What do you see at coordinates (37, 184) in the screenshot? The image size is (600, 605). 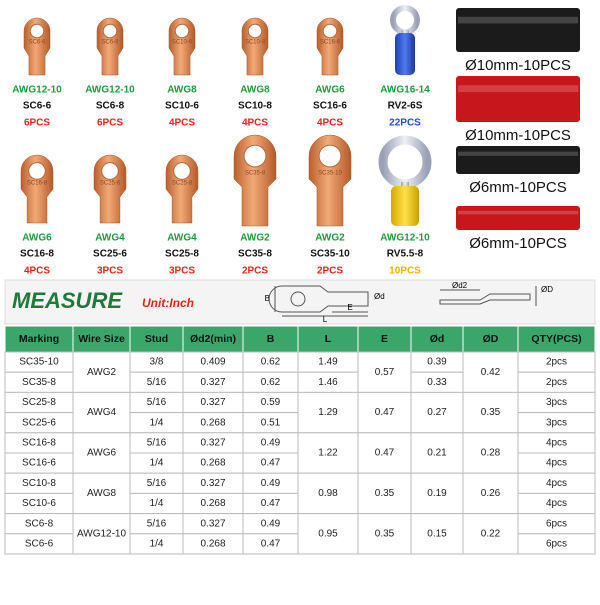 I see `lug-stamp: SC16-8` at bounding box center [37, 184].